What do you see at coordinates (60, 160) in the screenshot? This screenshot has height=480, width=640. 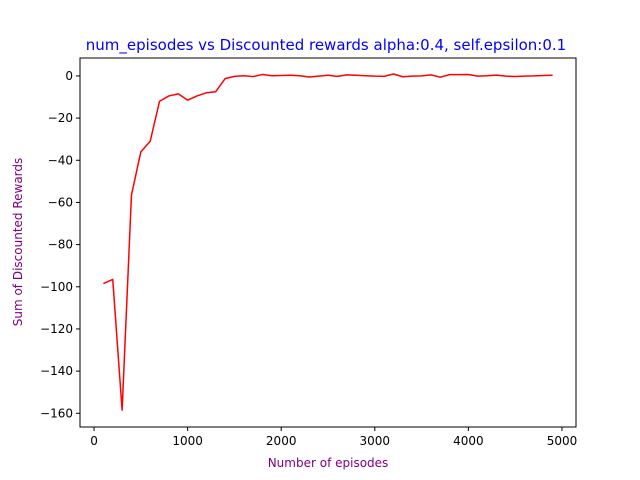 I see `y-tick-label: −40` at bounding box center [60, 160].